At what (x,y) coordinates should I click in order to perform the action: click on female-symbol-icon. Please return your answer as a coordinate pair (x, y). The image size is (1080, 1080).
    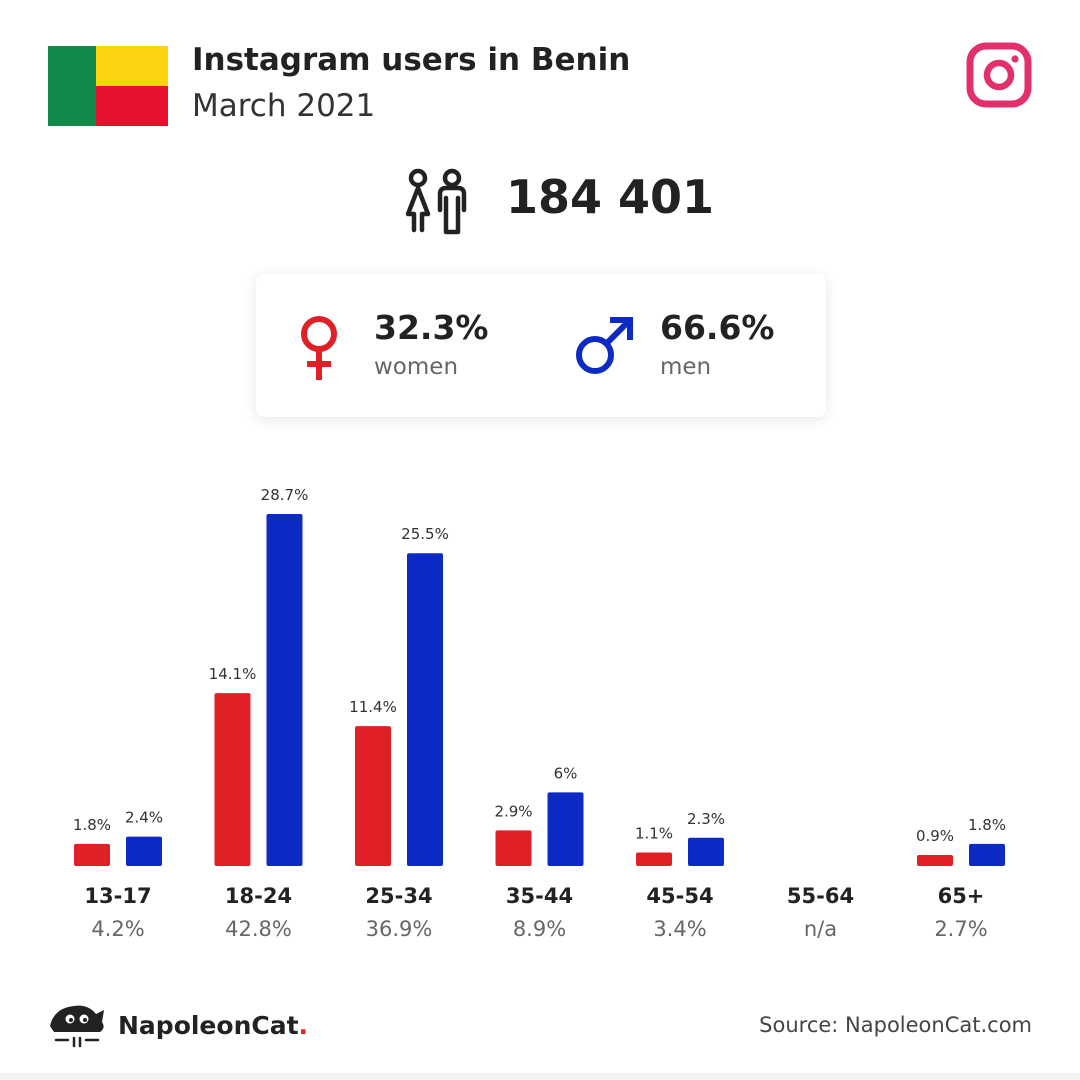
    Looking at the image, I should click on (319, 348).